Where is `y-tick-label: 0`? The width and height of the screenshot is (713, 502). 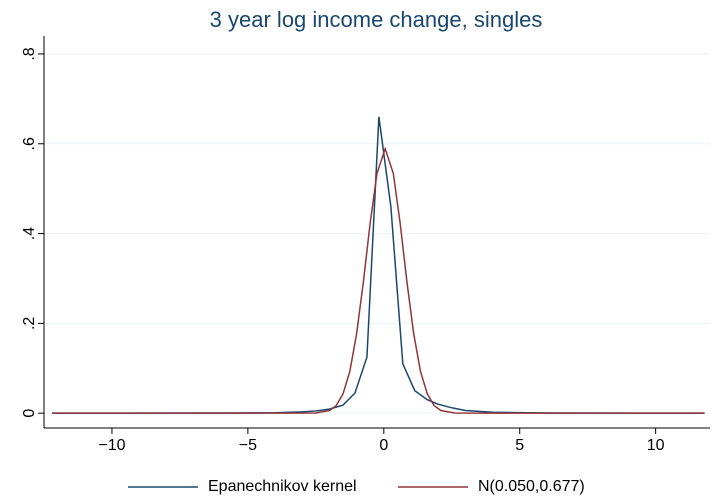
y-tick-label: 0 is located at coordinates (29, 413).